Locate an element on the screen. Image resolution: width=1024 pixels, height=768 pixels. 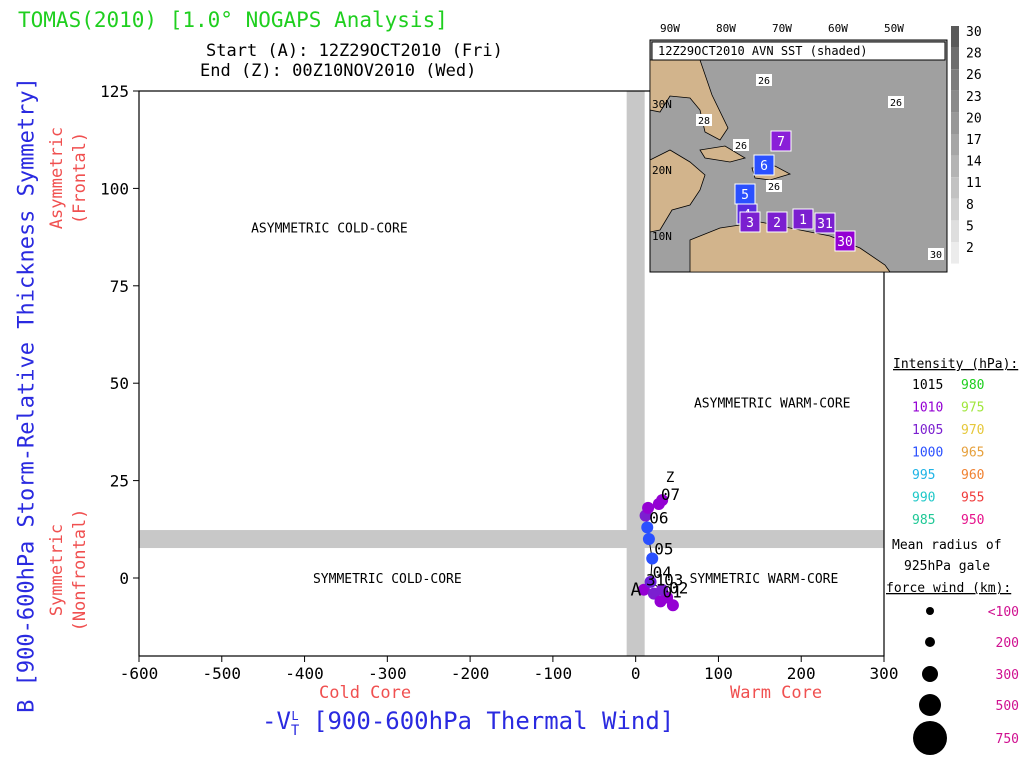
inset-lon-label: 80W is located at coordinates (726, 28).